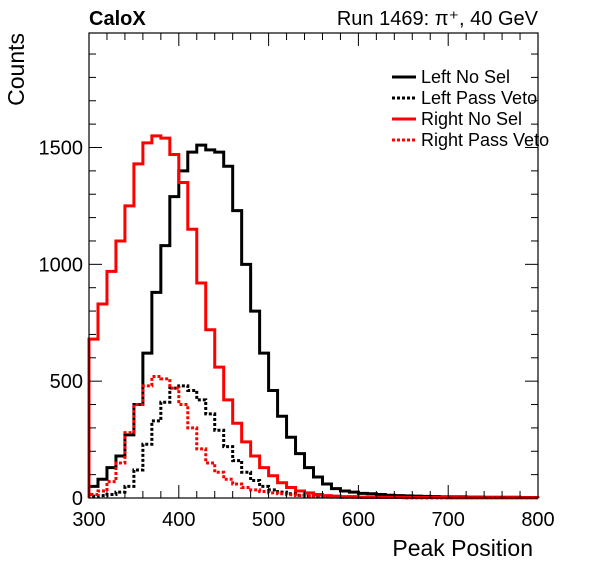  Describe the element at coordinates (462, 548) in the screenshot. I see `x-axis-title: Peak Position` at that location.